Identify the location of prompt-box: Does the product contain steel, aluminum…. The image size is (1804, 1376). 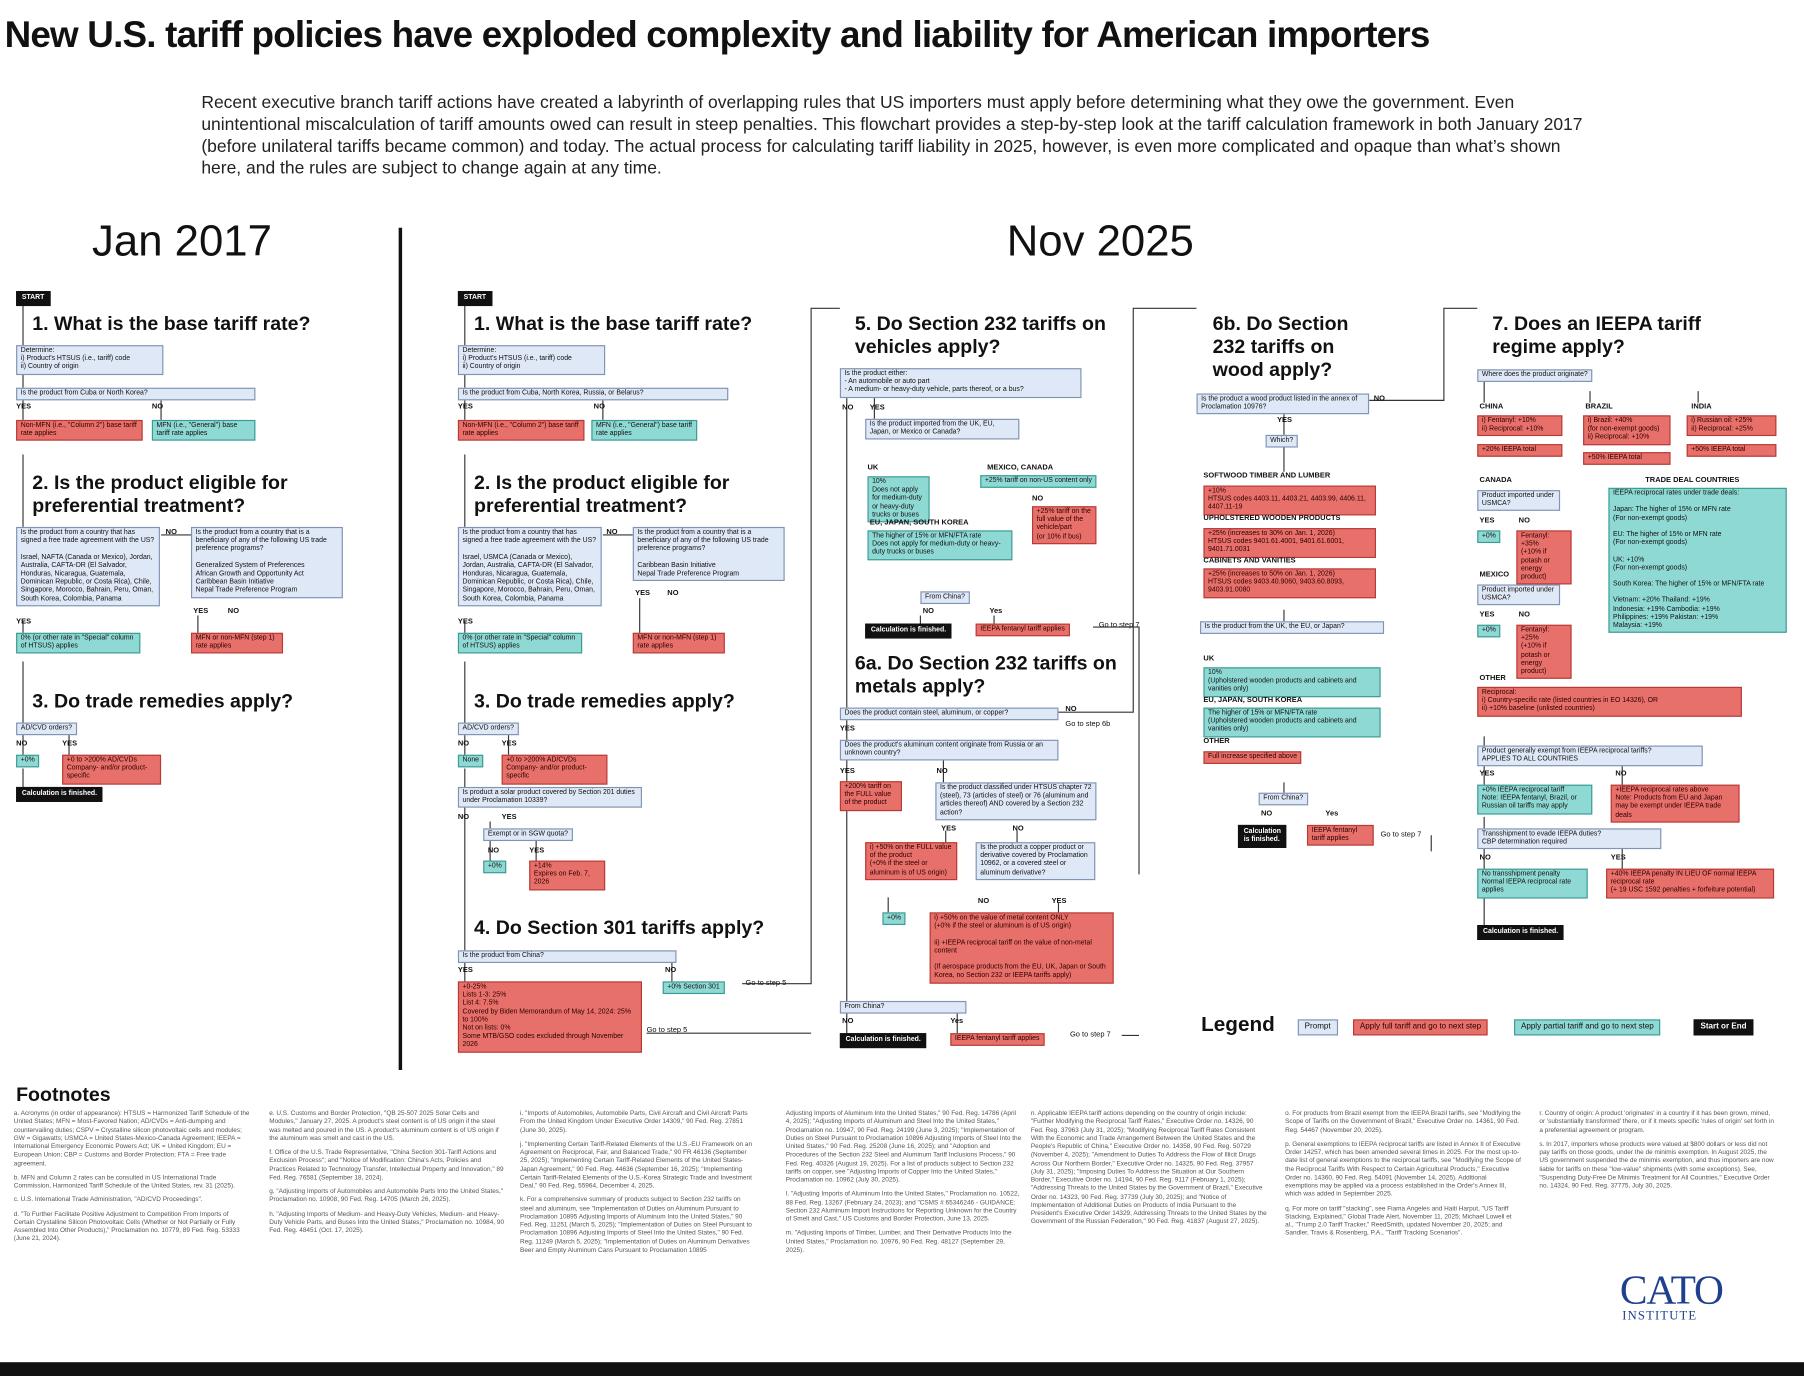
(949, 714).